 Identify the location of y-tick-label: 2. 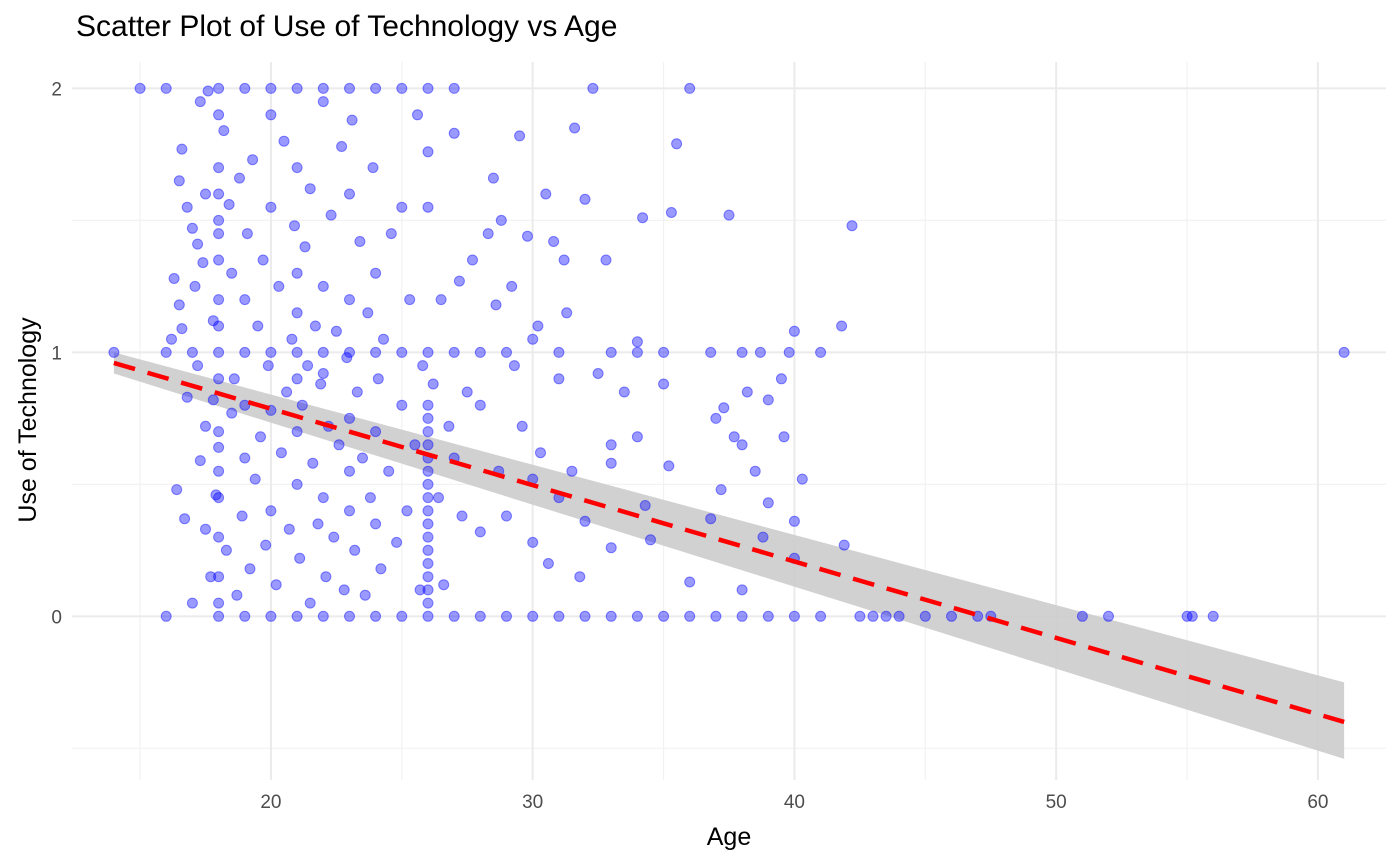
(56, 89).